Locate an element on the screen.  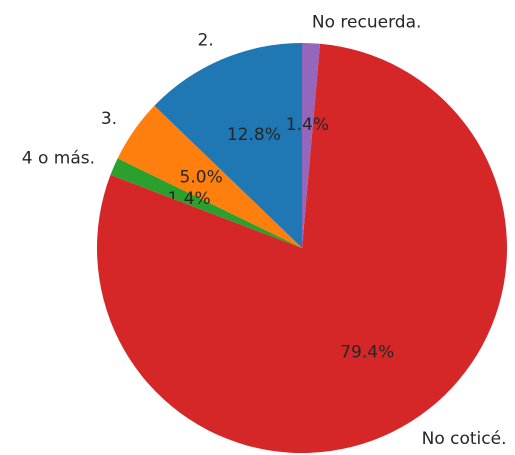
value-label: 12.8% is located at coordinates (254, 135).